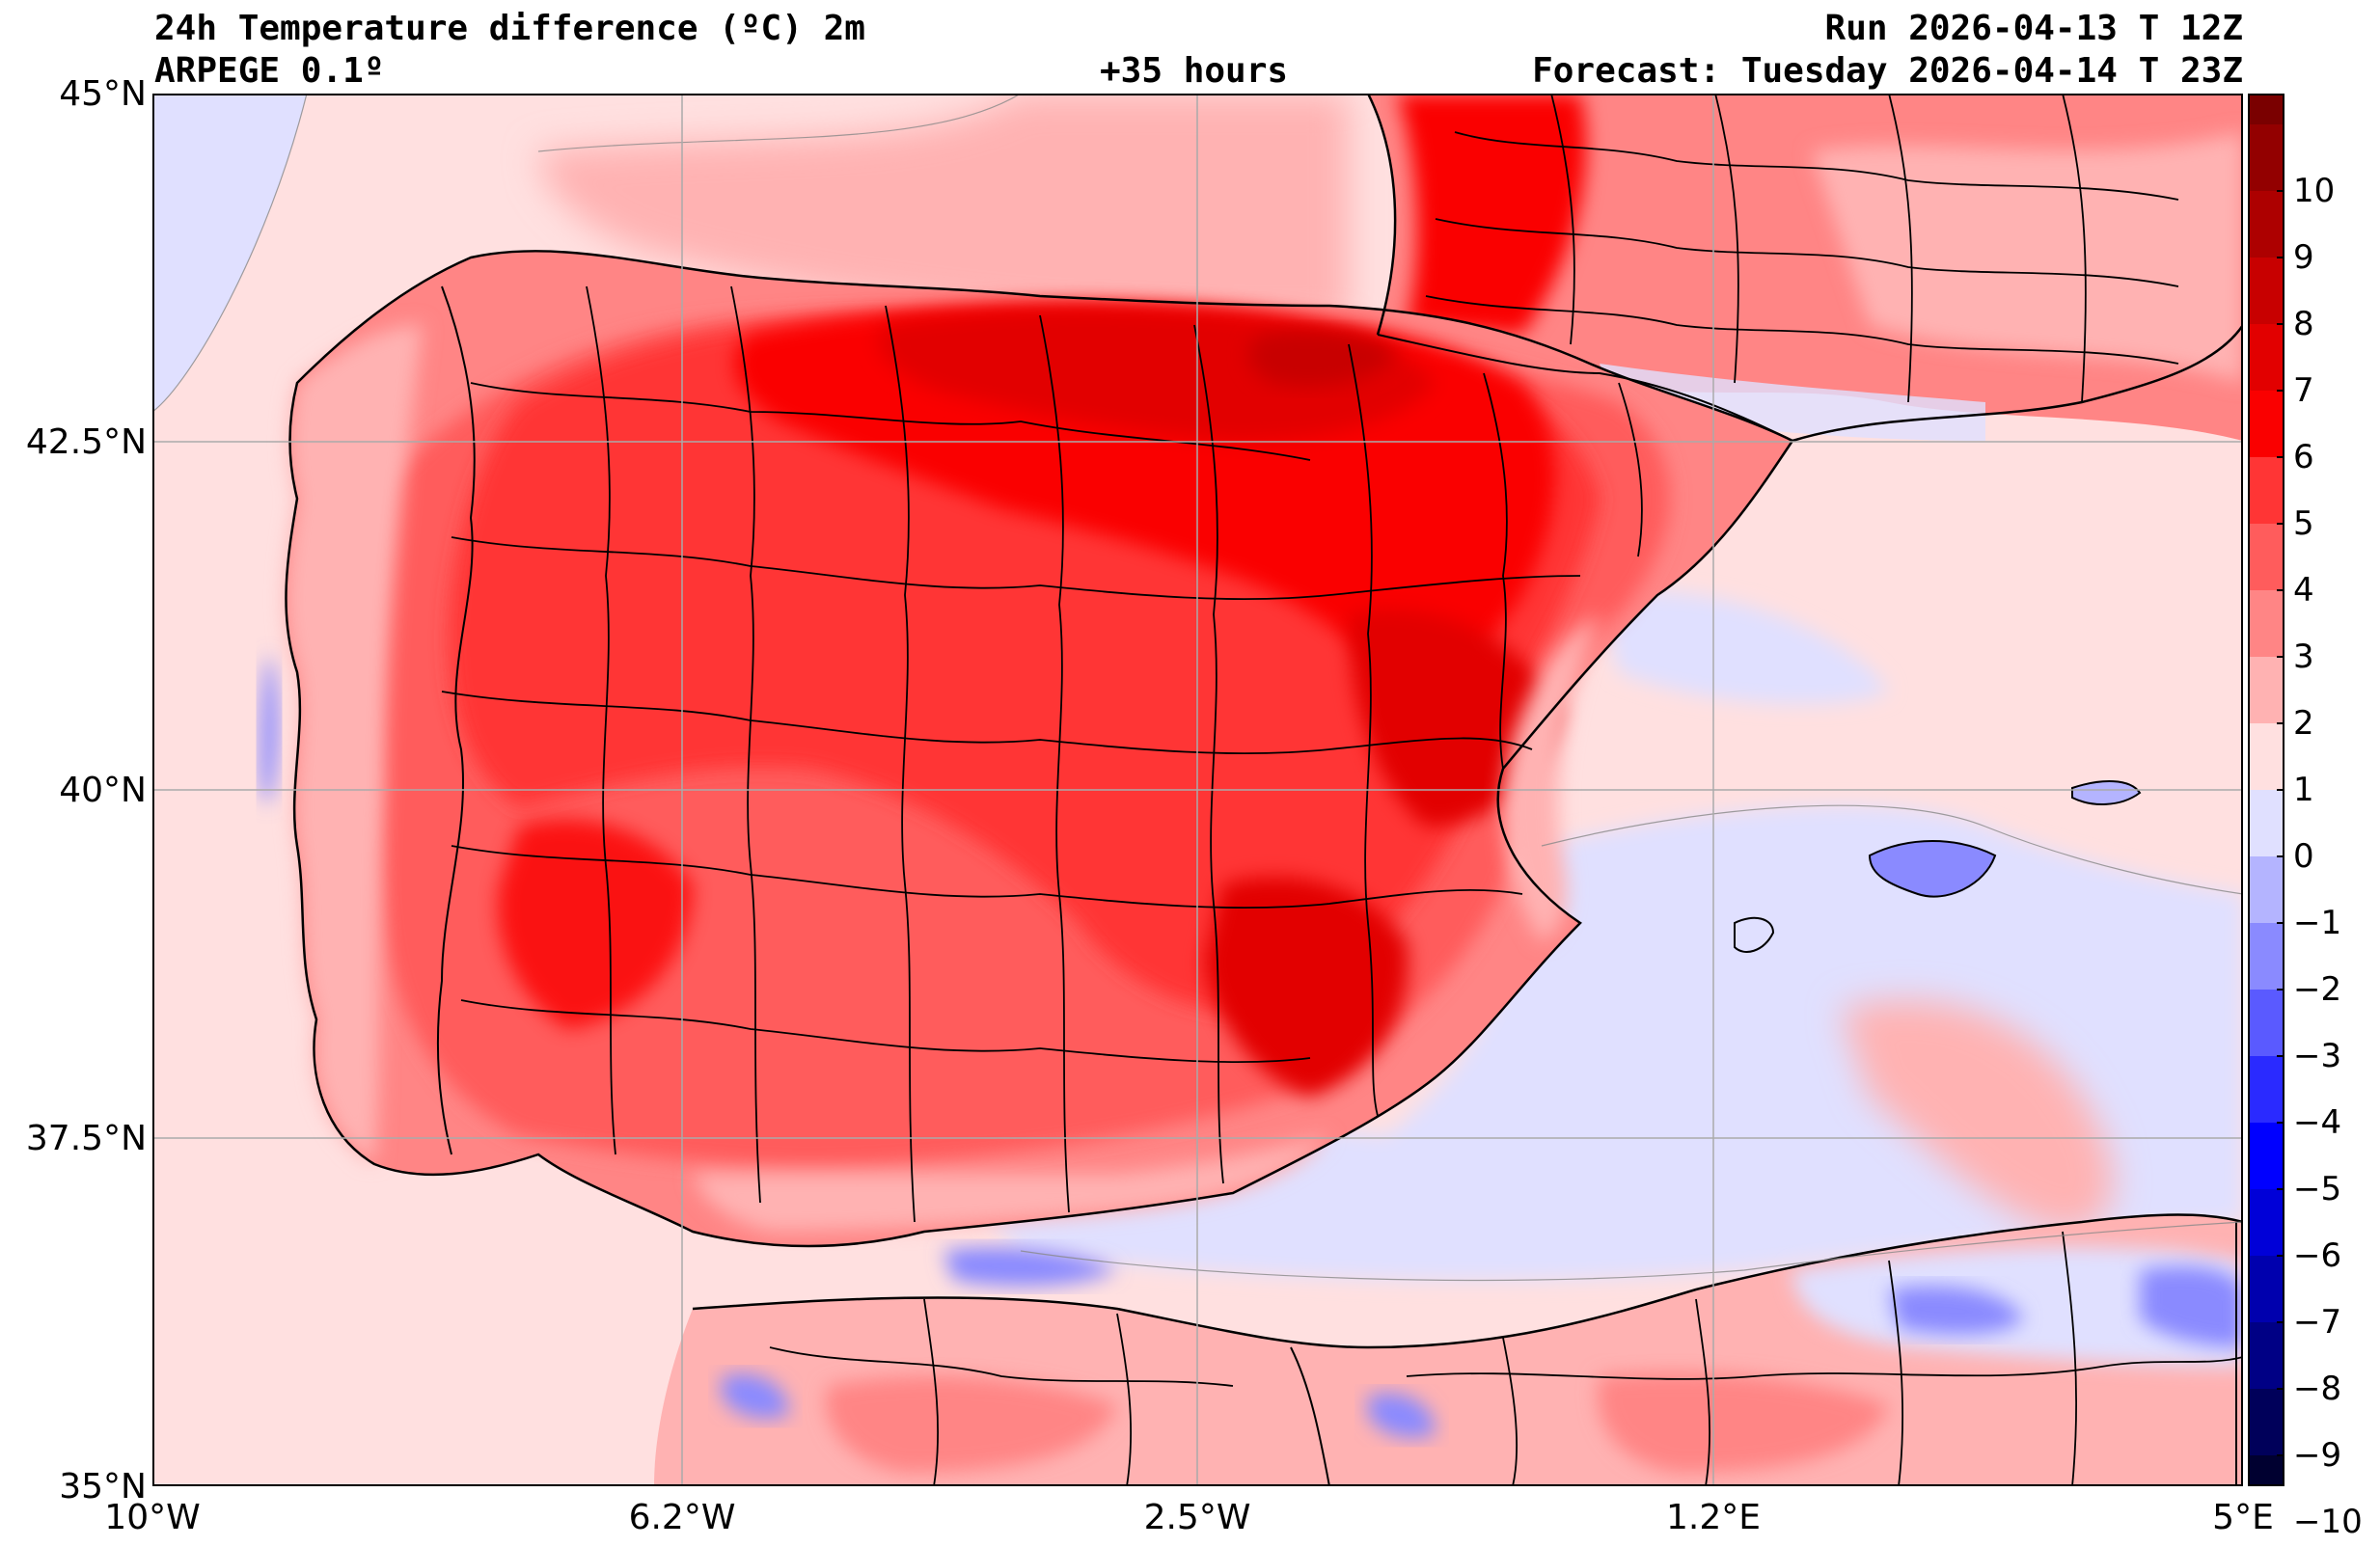 Image resolution: width=2380 pixels, height=1547 pixels. What do you see at coordinates (2317, 1389) in the screenshot?
I see `colorbar-tick-label: −8` at bounding box center [2317, 1389].